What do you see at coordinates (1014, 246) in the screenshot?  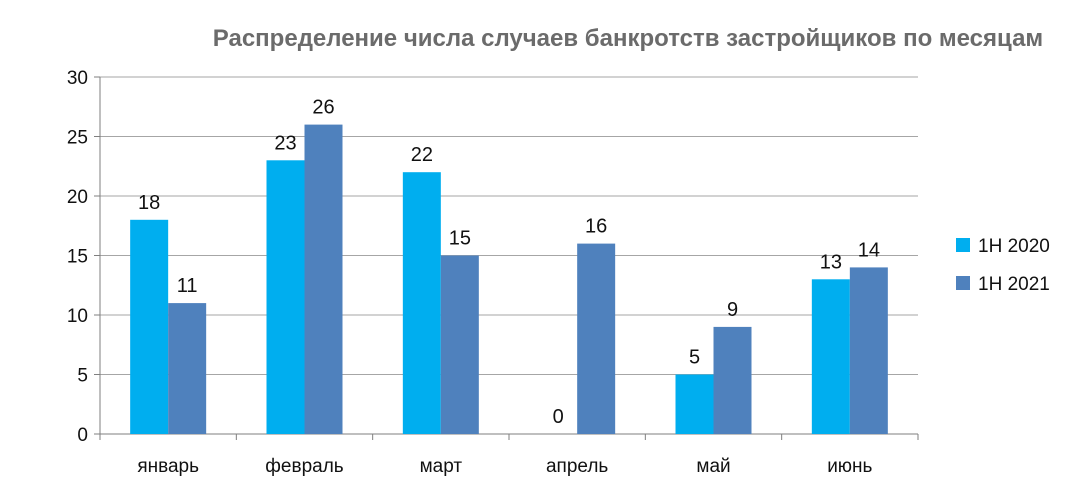 I see `legend-label: 1H 2020` at bounding box center [1014, 246].